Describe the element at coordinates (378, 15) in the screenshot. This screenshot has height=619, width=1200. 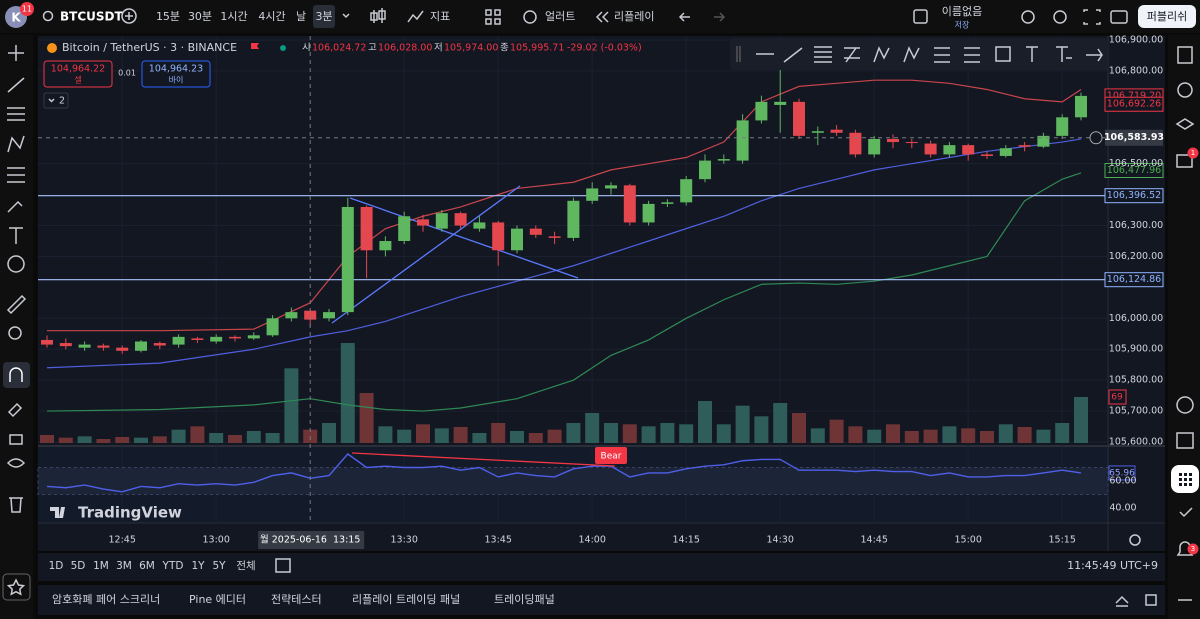
I see `chart-type-icon` at that location.